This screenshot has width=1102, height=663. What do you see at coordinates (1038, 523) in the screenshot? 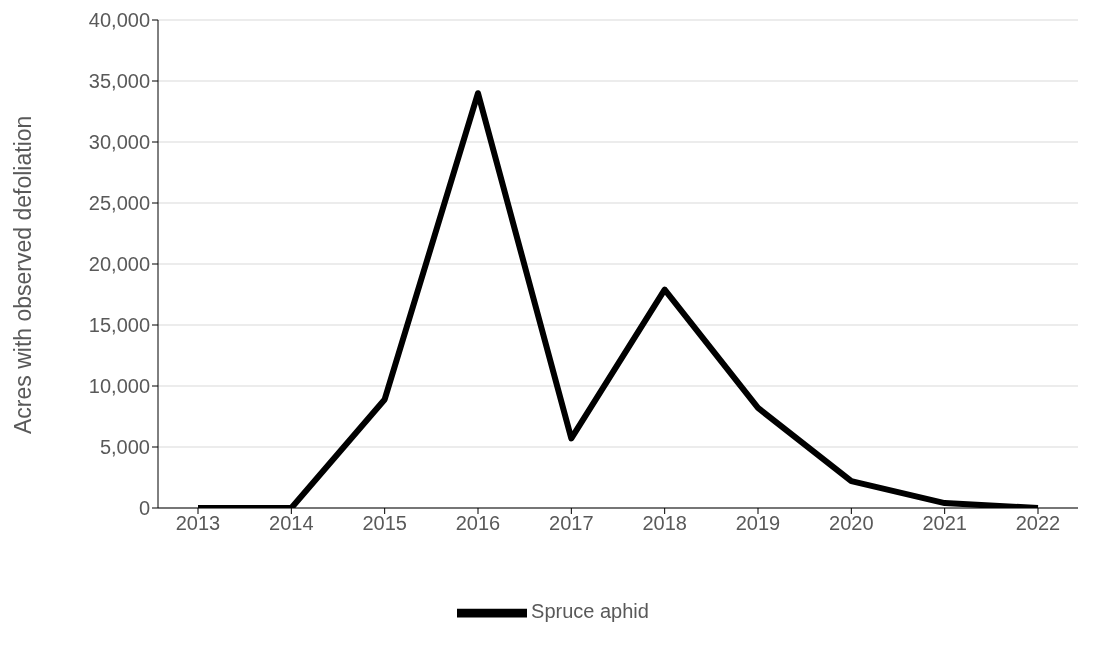
I see `x-tick-label: 2022` at bounding box center [1038, 523].